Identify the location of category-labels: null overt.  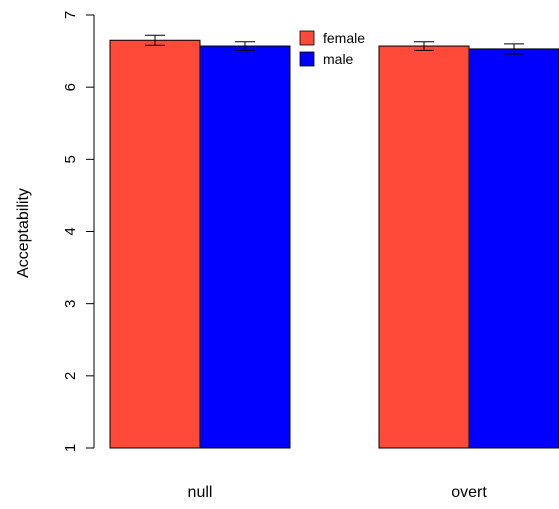
(338, 492).